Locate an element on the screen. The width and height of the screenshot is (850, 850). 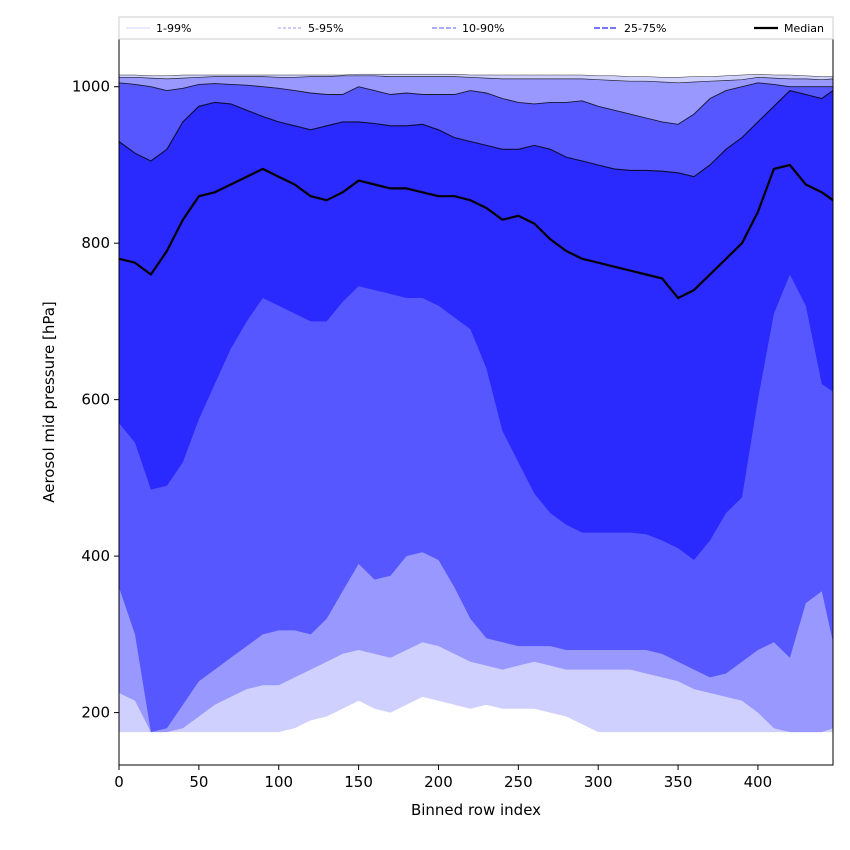
x-tick-label: 100 is located at coordinates (278, 782).